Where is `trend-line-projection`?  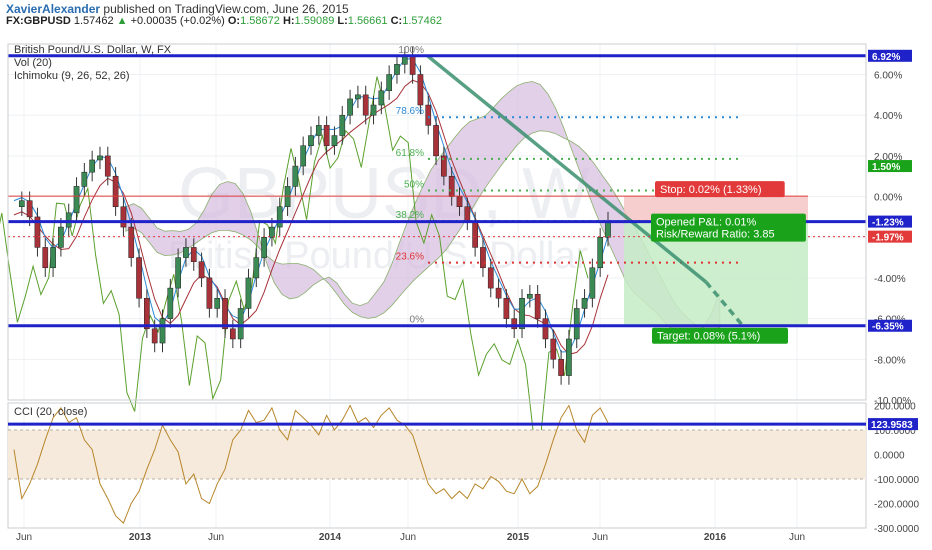 trend-line-projection is located at coordinates (724, 303).